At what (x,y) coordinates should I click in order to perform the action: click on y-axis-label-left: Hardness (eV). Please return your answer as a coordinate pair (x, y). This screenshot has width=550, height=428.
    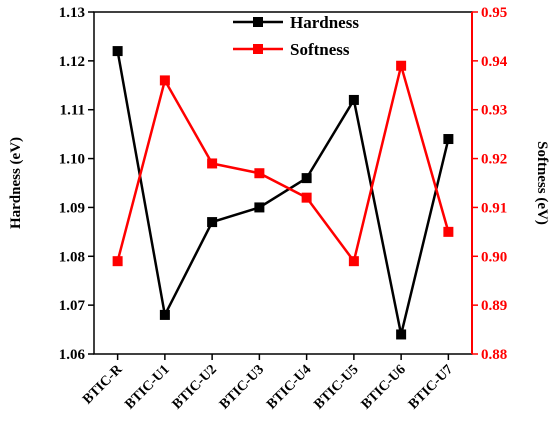
    Looking at the image, I should click on (16, 183).